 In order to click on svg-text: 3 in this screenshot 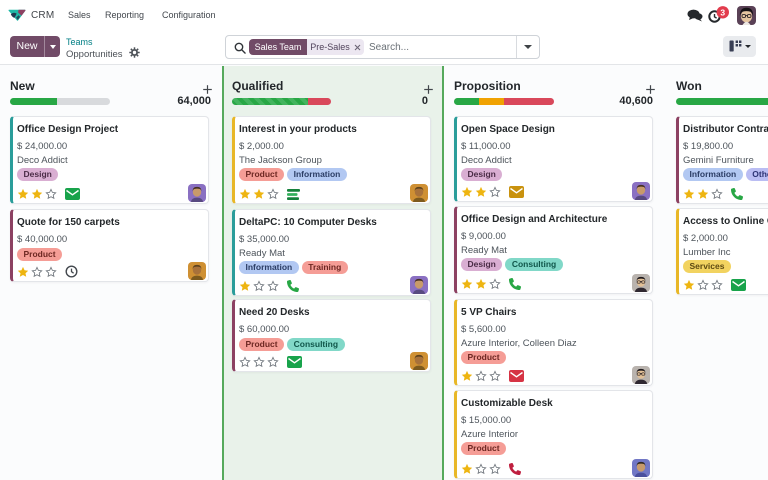, I will do `click(722, 12)`.